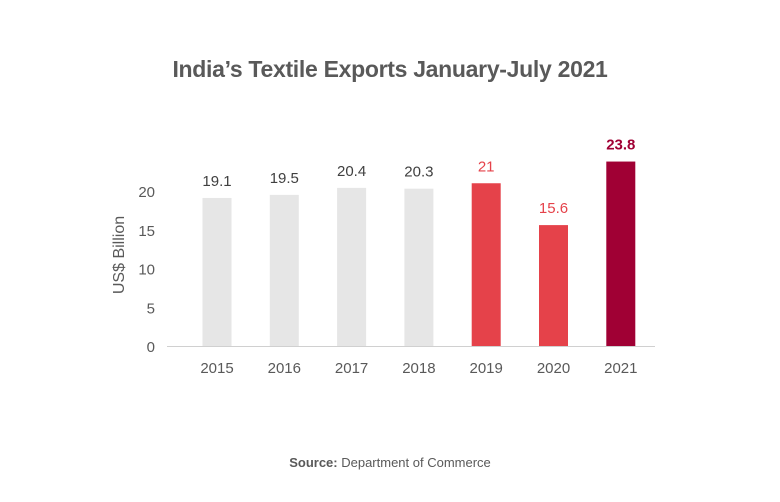 The width and height of the screenshot is (780, 502). What do you see at coordinates (284, 368) in the screenshot?
I see `x-tick-label: 2016` at bounding box center [284, 368].